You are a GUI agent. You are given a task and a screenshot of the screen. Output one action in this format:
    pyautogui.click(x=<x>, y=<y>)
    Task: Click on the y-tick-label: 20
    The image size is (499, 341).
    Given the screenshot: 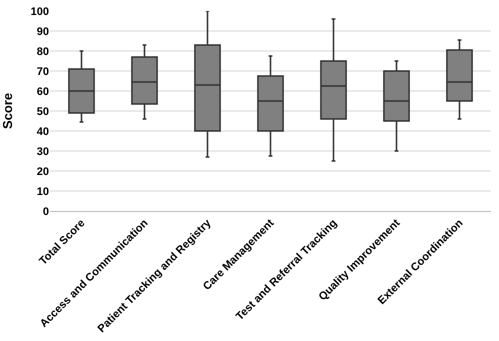 What is the action you would take?
    pyautogui.click(x=42, y=172)
    